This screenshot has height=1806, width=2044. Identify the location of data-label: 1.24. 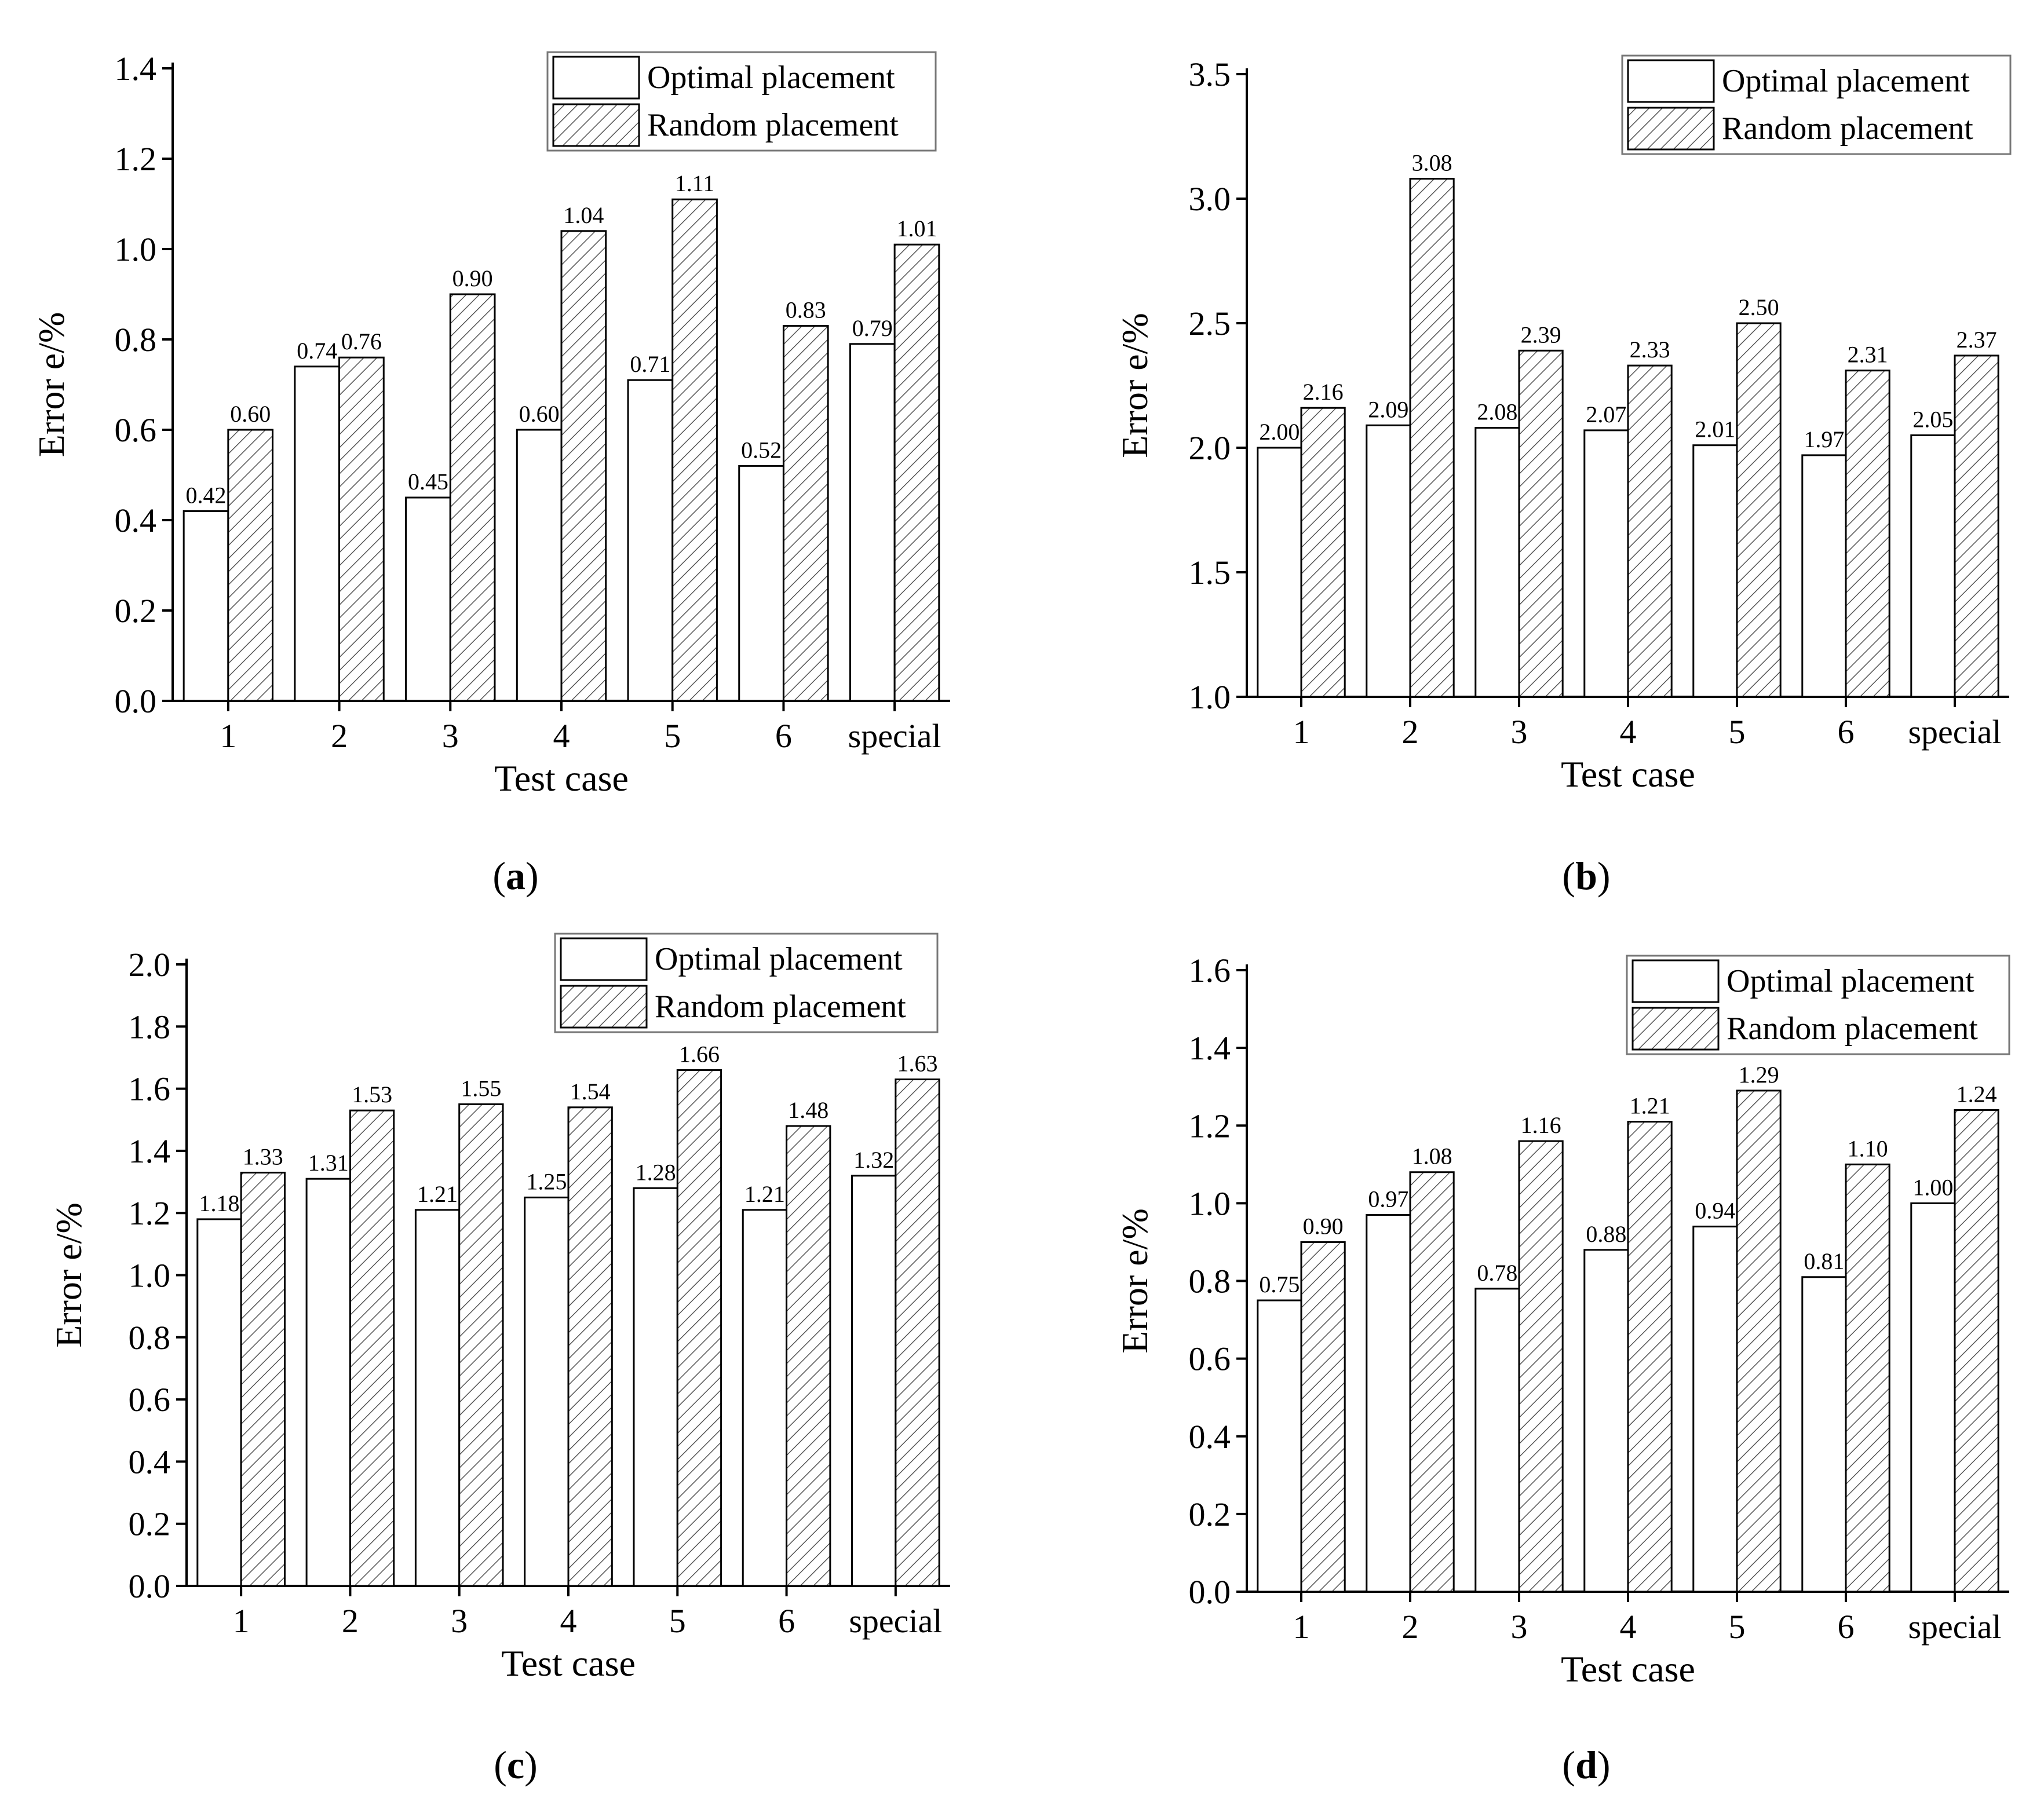
(1977, 1094).